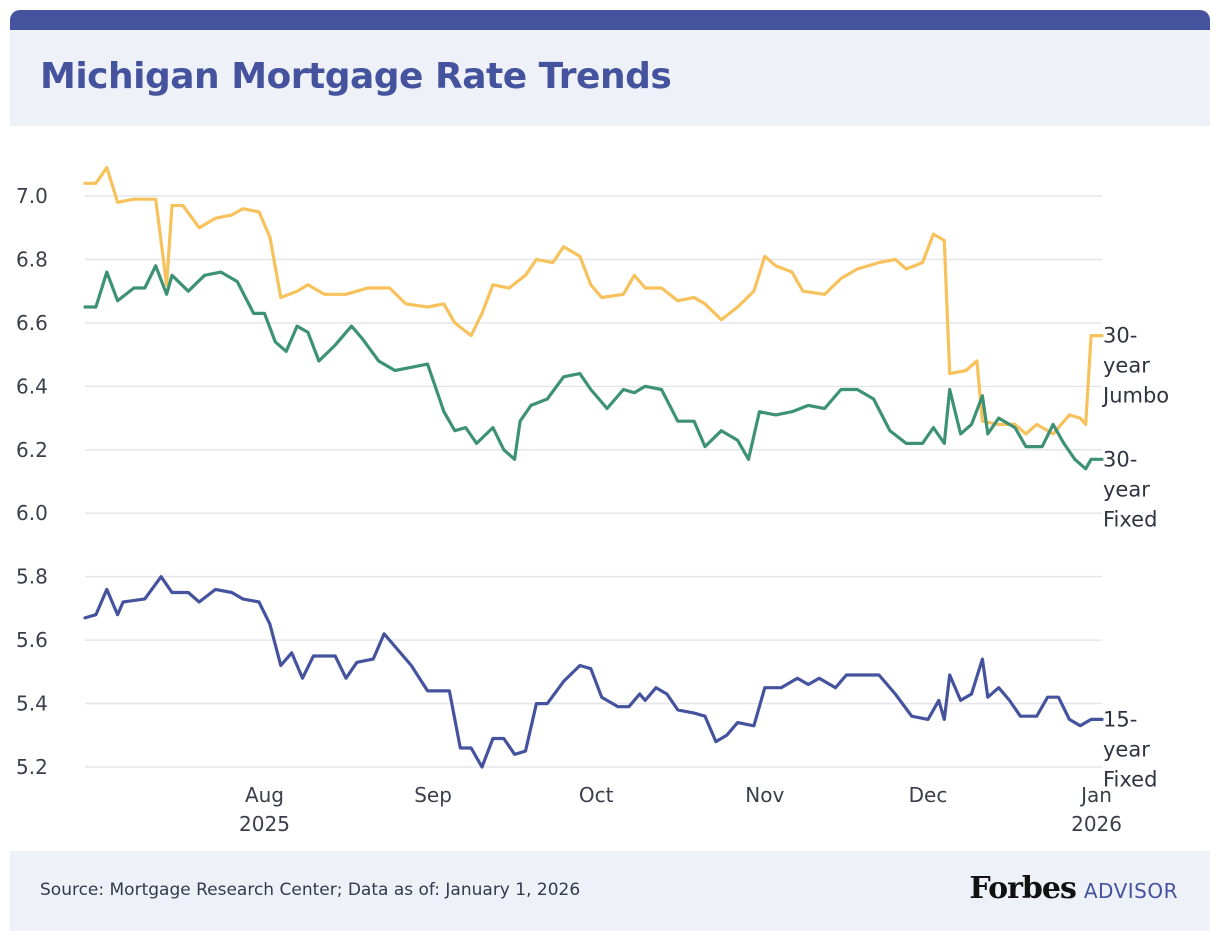  I want to click on y-tick-label: 5.4, so click(32, 704).